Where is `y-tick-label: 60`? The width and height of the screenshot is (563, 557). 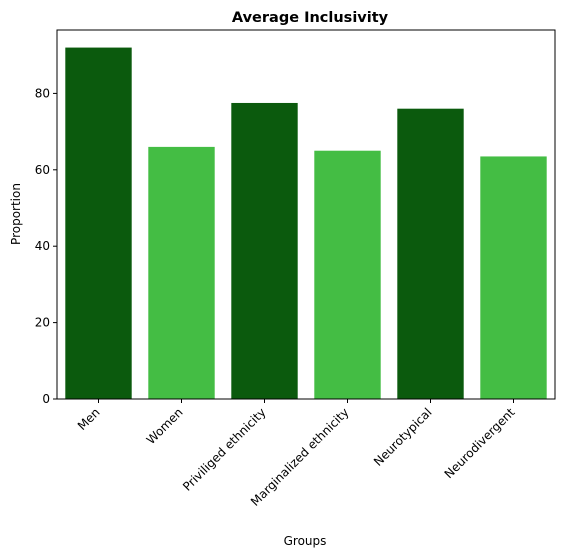 y-tick-label: 60 is located at coordinates (42, 170).